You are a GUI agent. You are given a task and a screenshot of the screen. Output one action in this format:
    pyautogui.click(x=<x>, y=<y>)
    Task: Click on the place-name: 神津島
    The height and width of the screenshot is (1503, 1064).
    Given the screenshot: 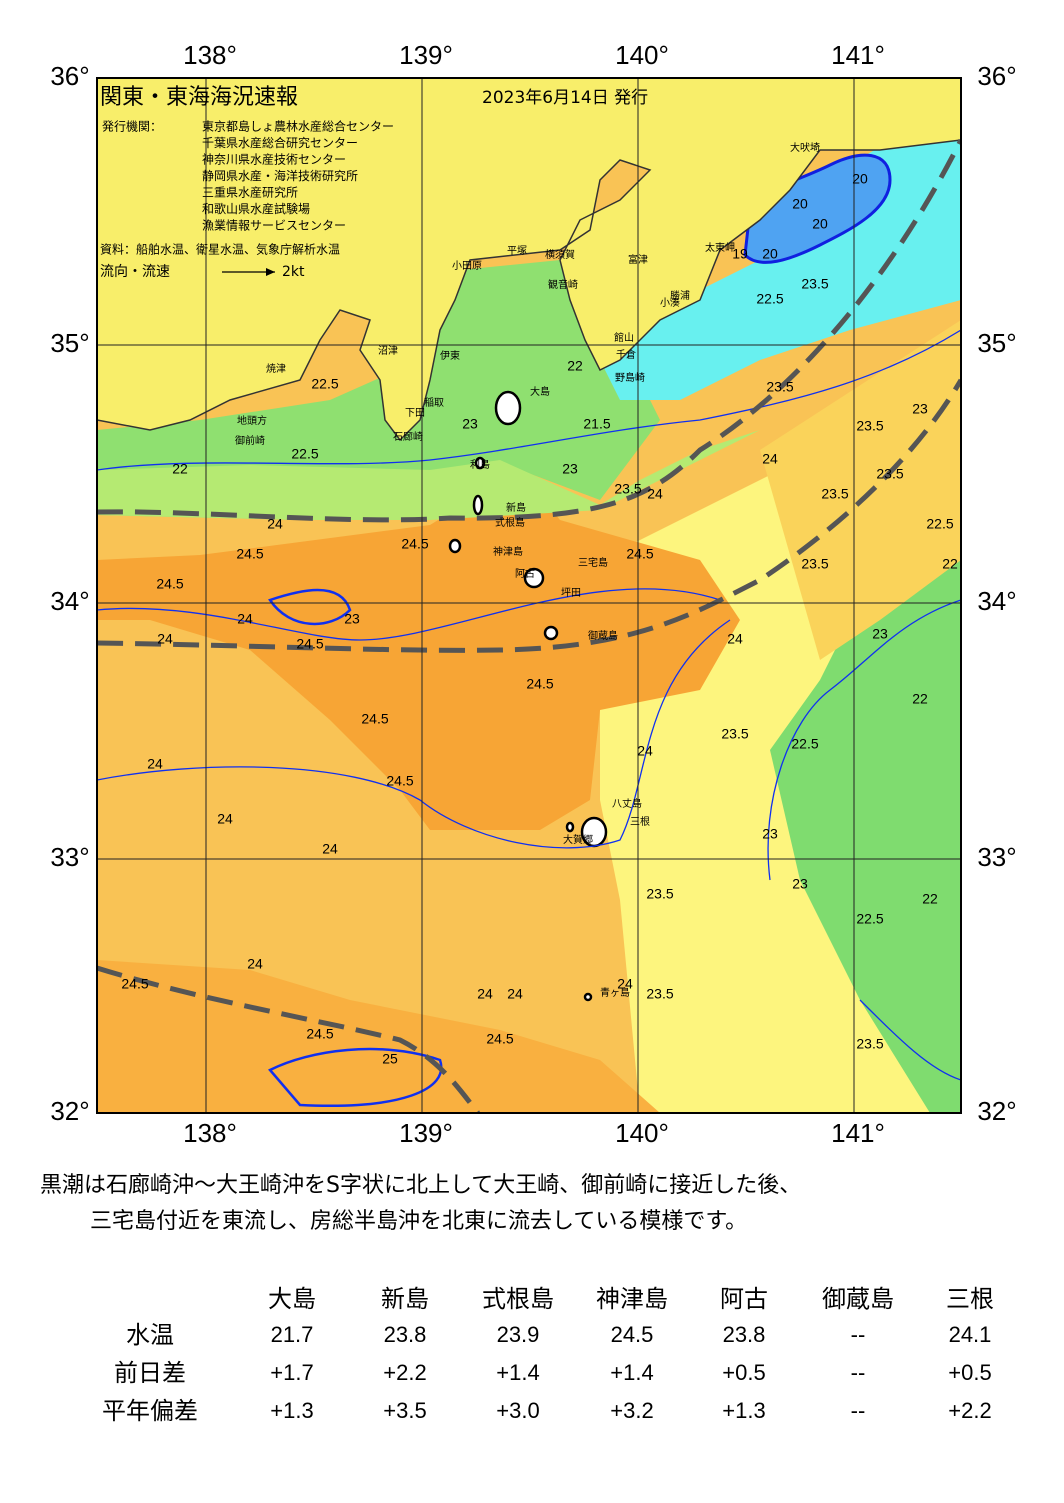 What is the action you would take?
    pyautogui.click(x=508, y=551)
    